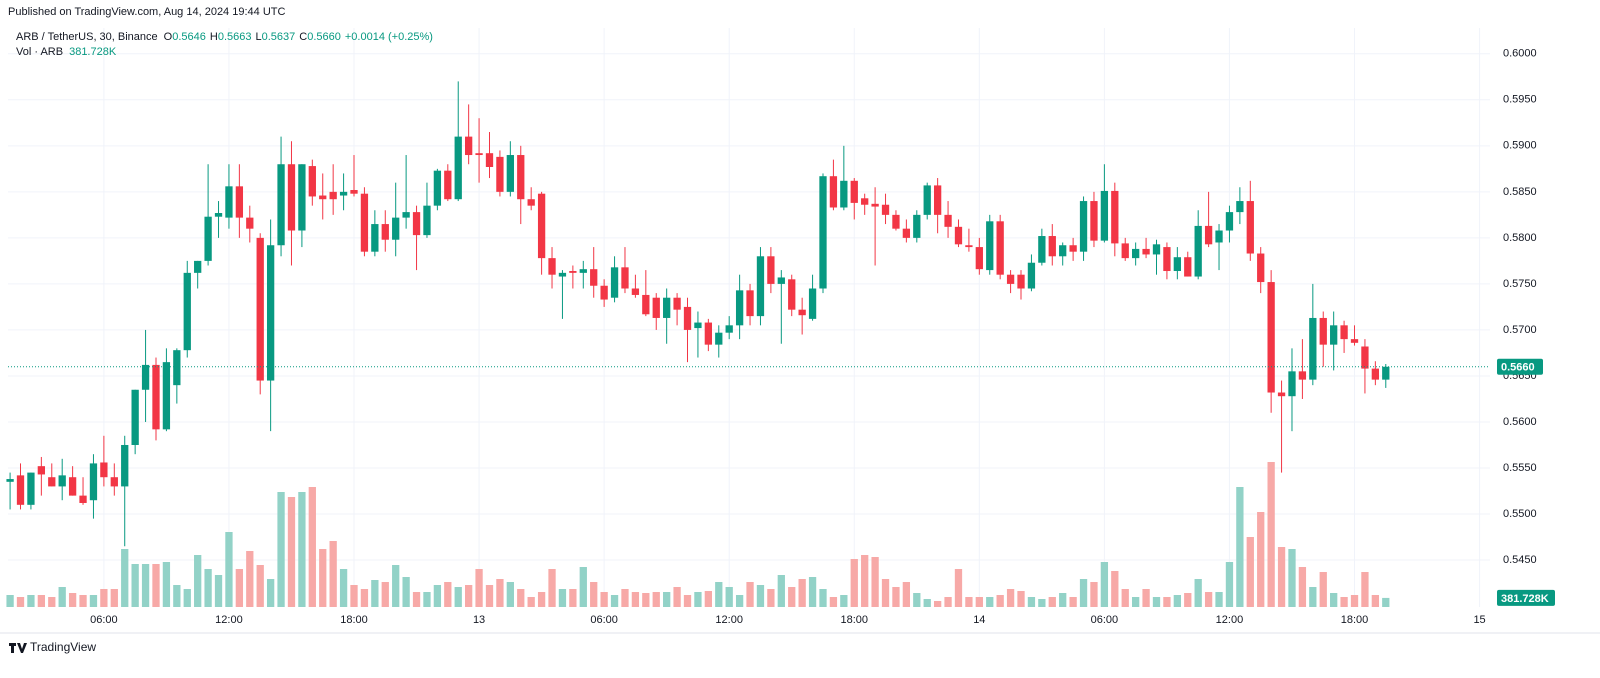  Describe the element at coordinates (303, 37) in the screenshot. I see `legend-key: C` at that location.